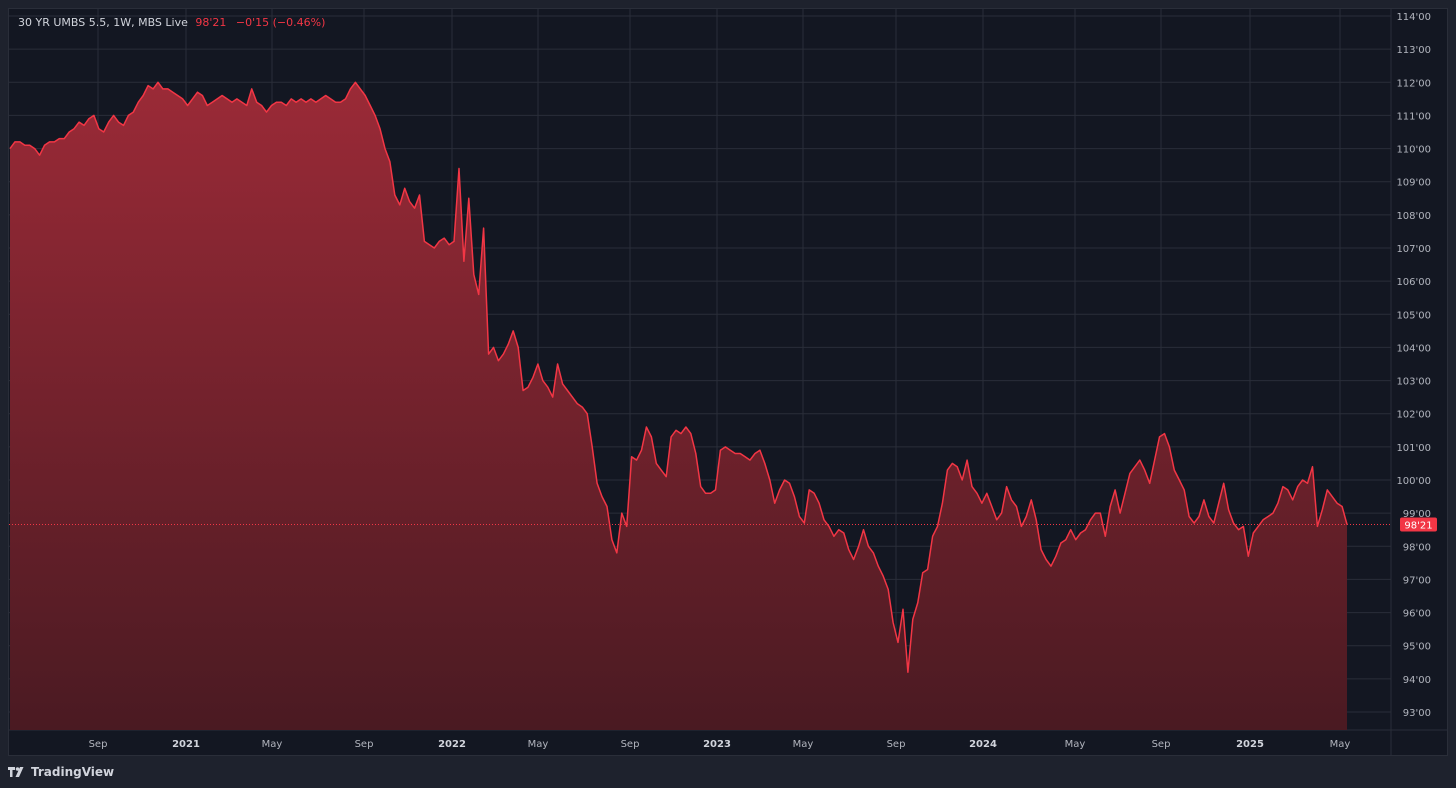 The width and height of the screenshot is (1456, 788). I want to click on y-tick-label: 104'00, so click(1413, 348).